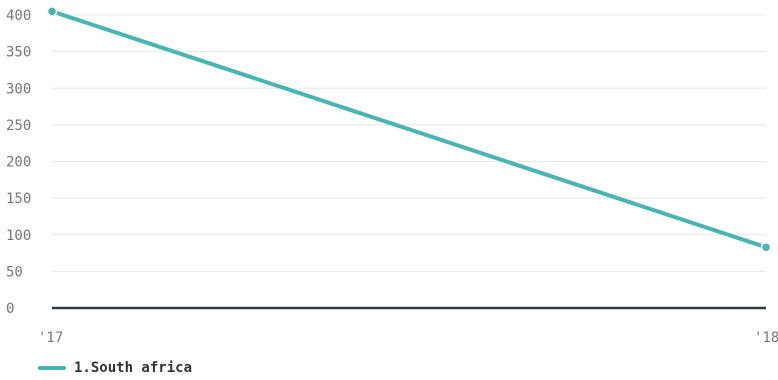 This screenshot has height=380, width=778. I want to click on y-tick-label-100: 100, so click(18, 236).